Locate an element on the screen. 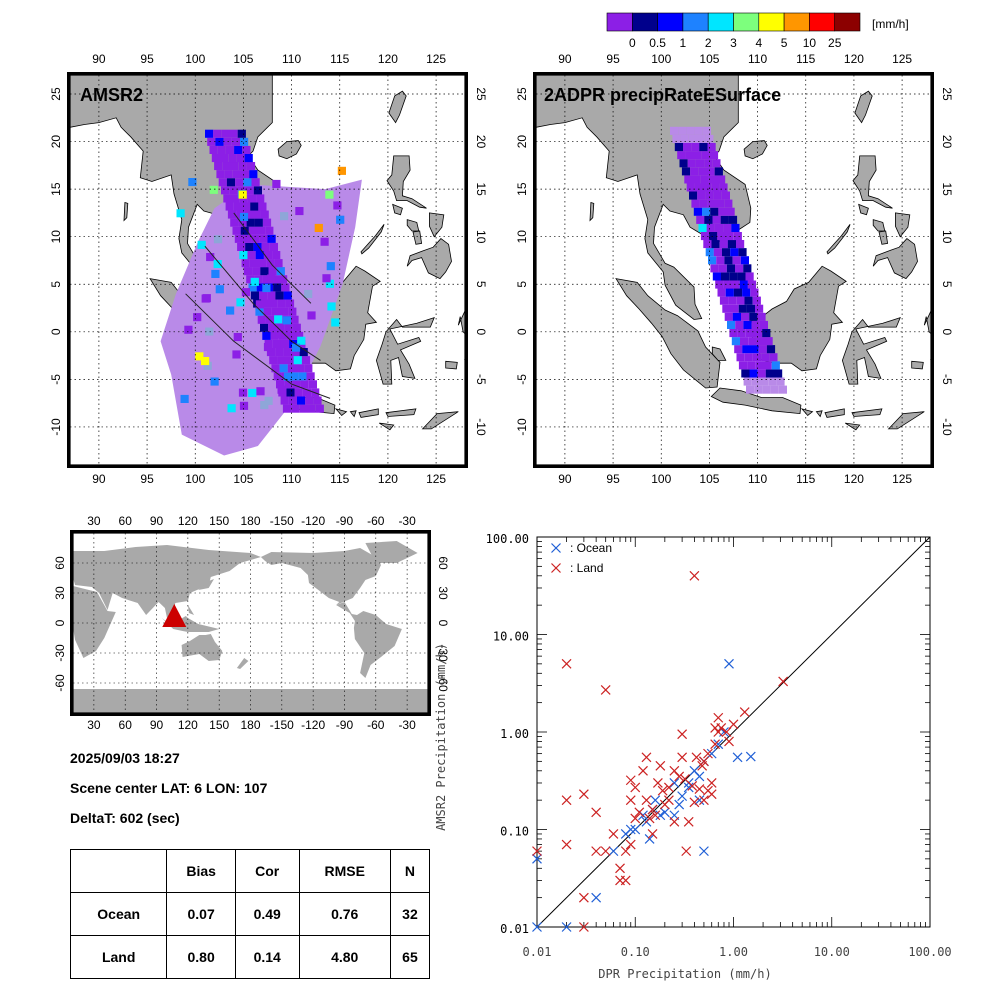 This screenshot has height=1000, width=1000. colorbar-tick-label: 2 is located at coordinates (708, 43).